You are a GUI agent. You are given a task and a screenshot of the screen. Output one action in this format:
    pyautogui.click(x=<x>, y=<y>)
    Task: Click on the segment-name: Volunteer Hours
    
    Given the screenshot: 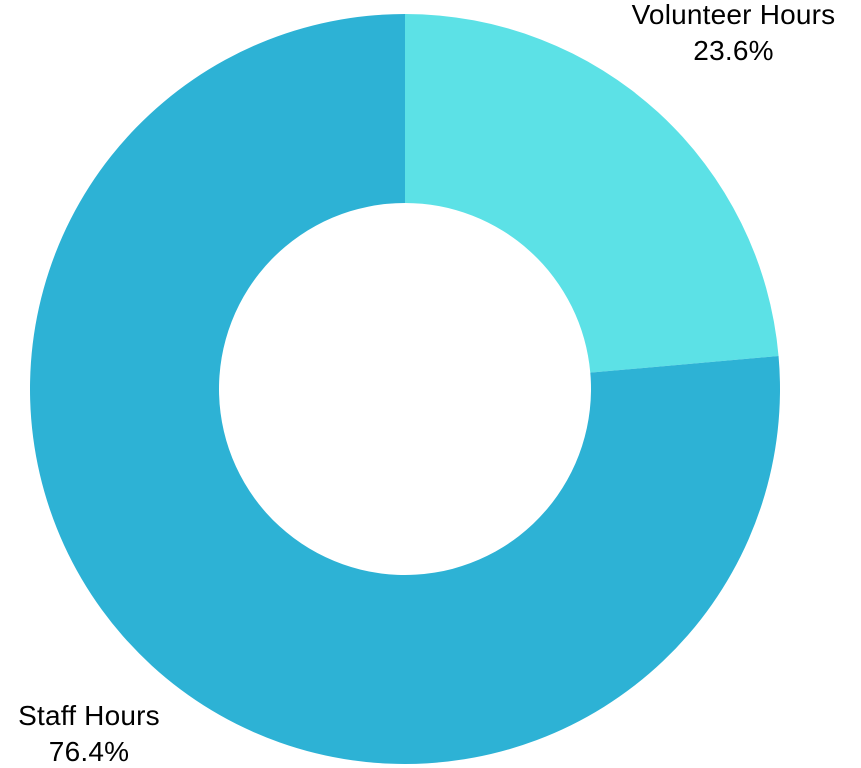 What is the action you would take?
    pyautogui.click(x=733, y=15)
    